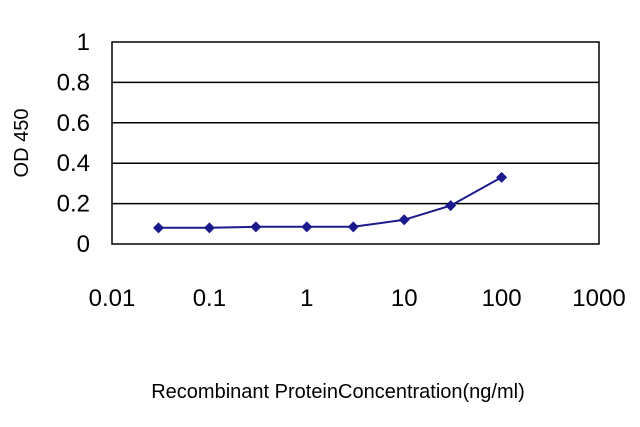  Describe the element at coordinates (598, 298) in the screenshot. I see `x-tick-label: 1000` at that location.